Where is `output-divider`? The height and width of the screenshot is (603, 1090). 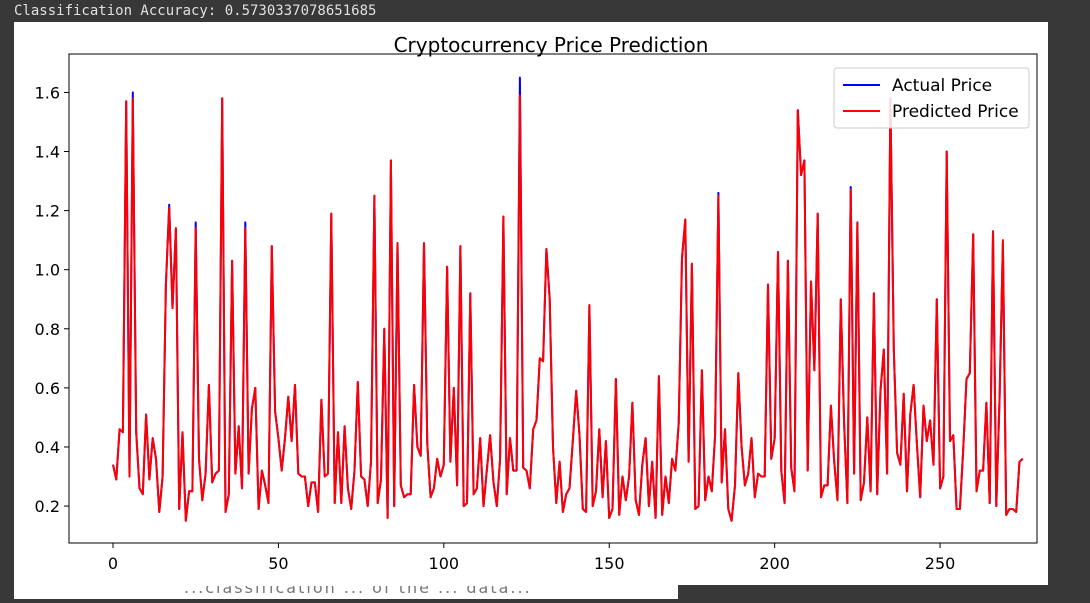 output-divider is located at coordinates (884, 592).